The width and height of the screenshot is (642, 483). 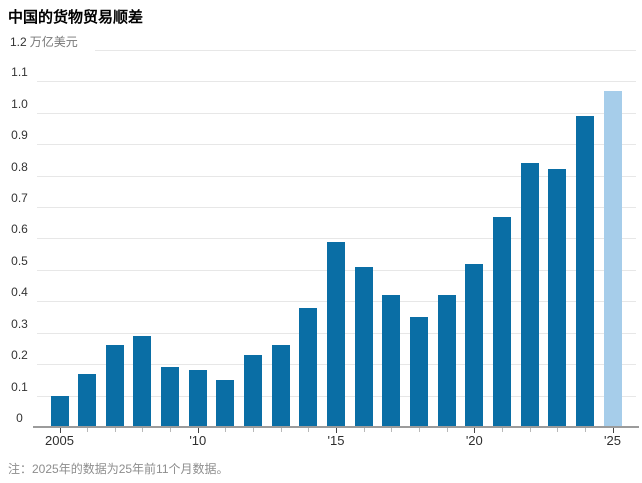 What do you see at coordinates (59, 411) in the screenshot?
I see `bar-2005` at bounding box center [59, 411].